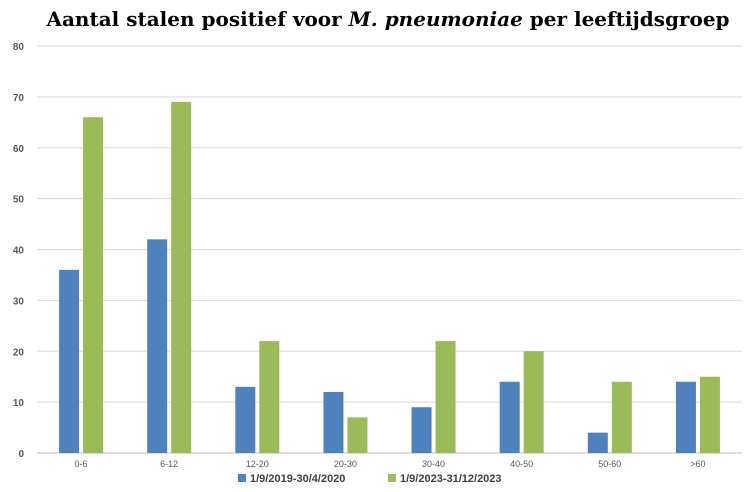  I want to click on x-tick-label: 12-20, so click(257, 464).